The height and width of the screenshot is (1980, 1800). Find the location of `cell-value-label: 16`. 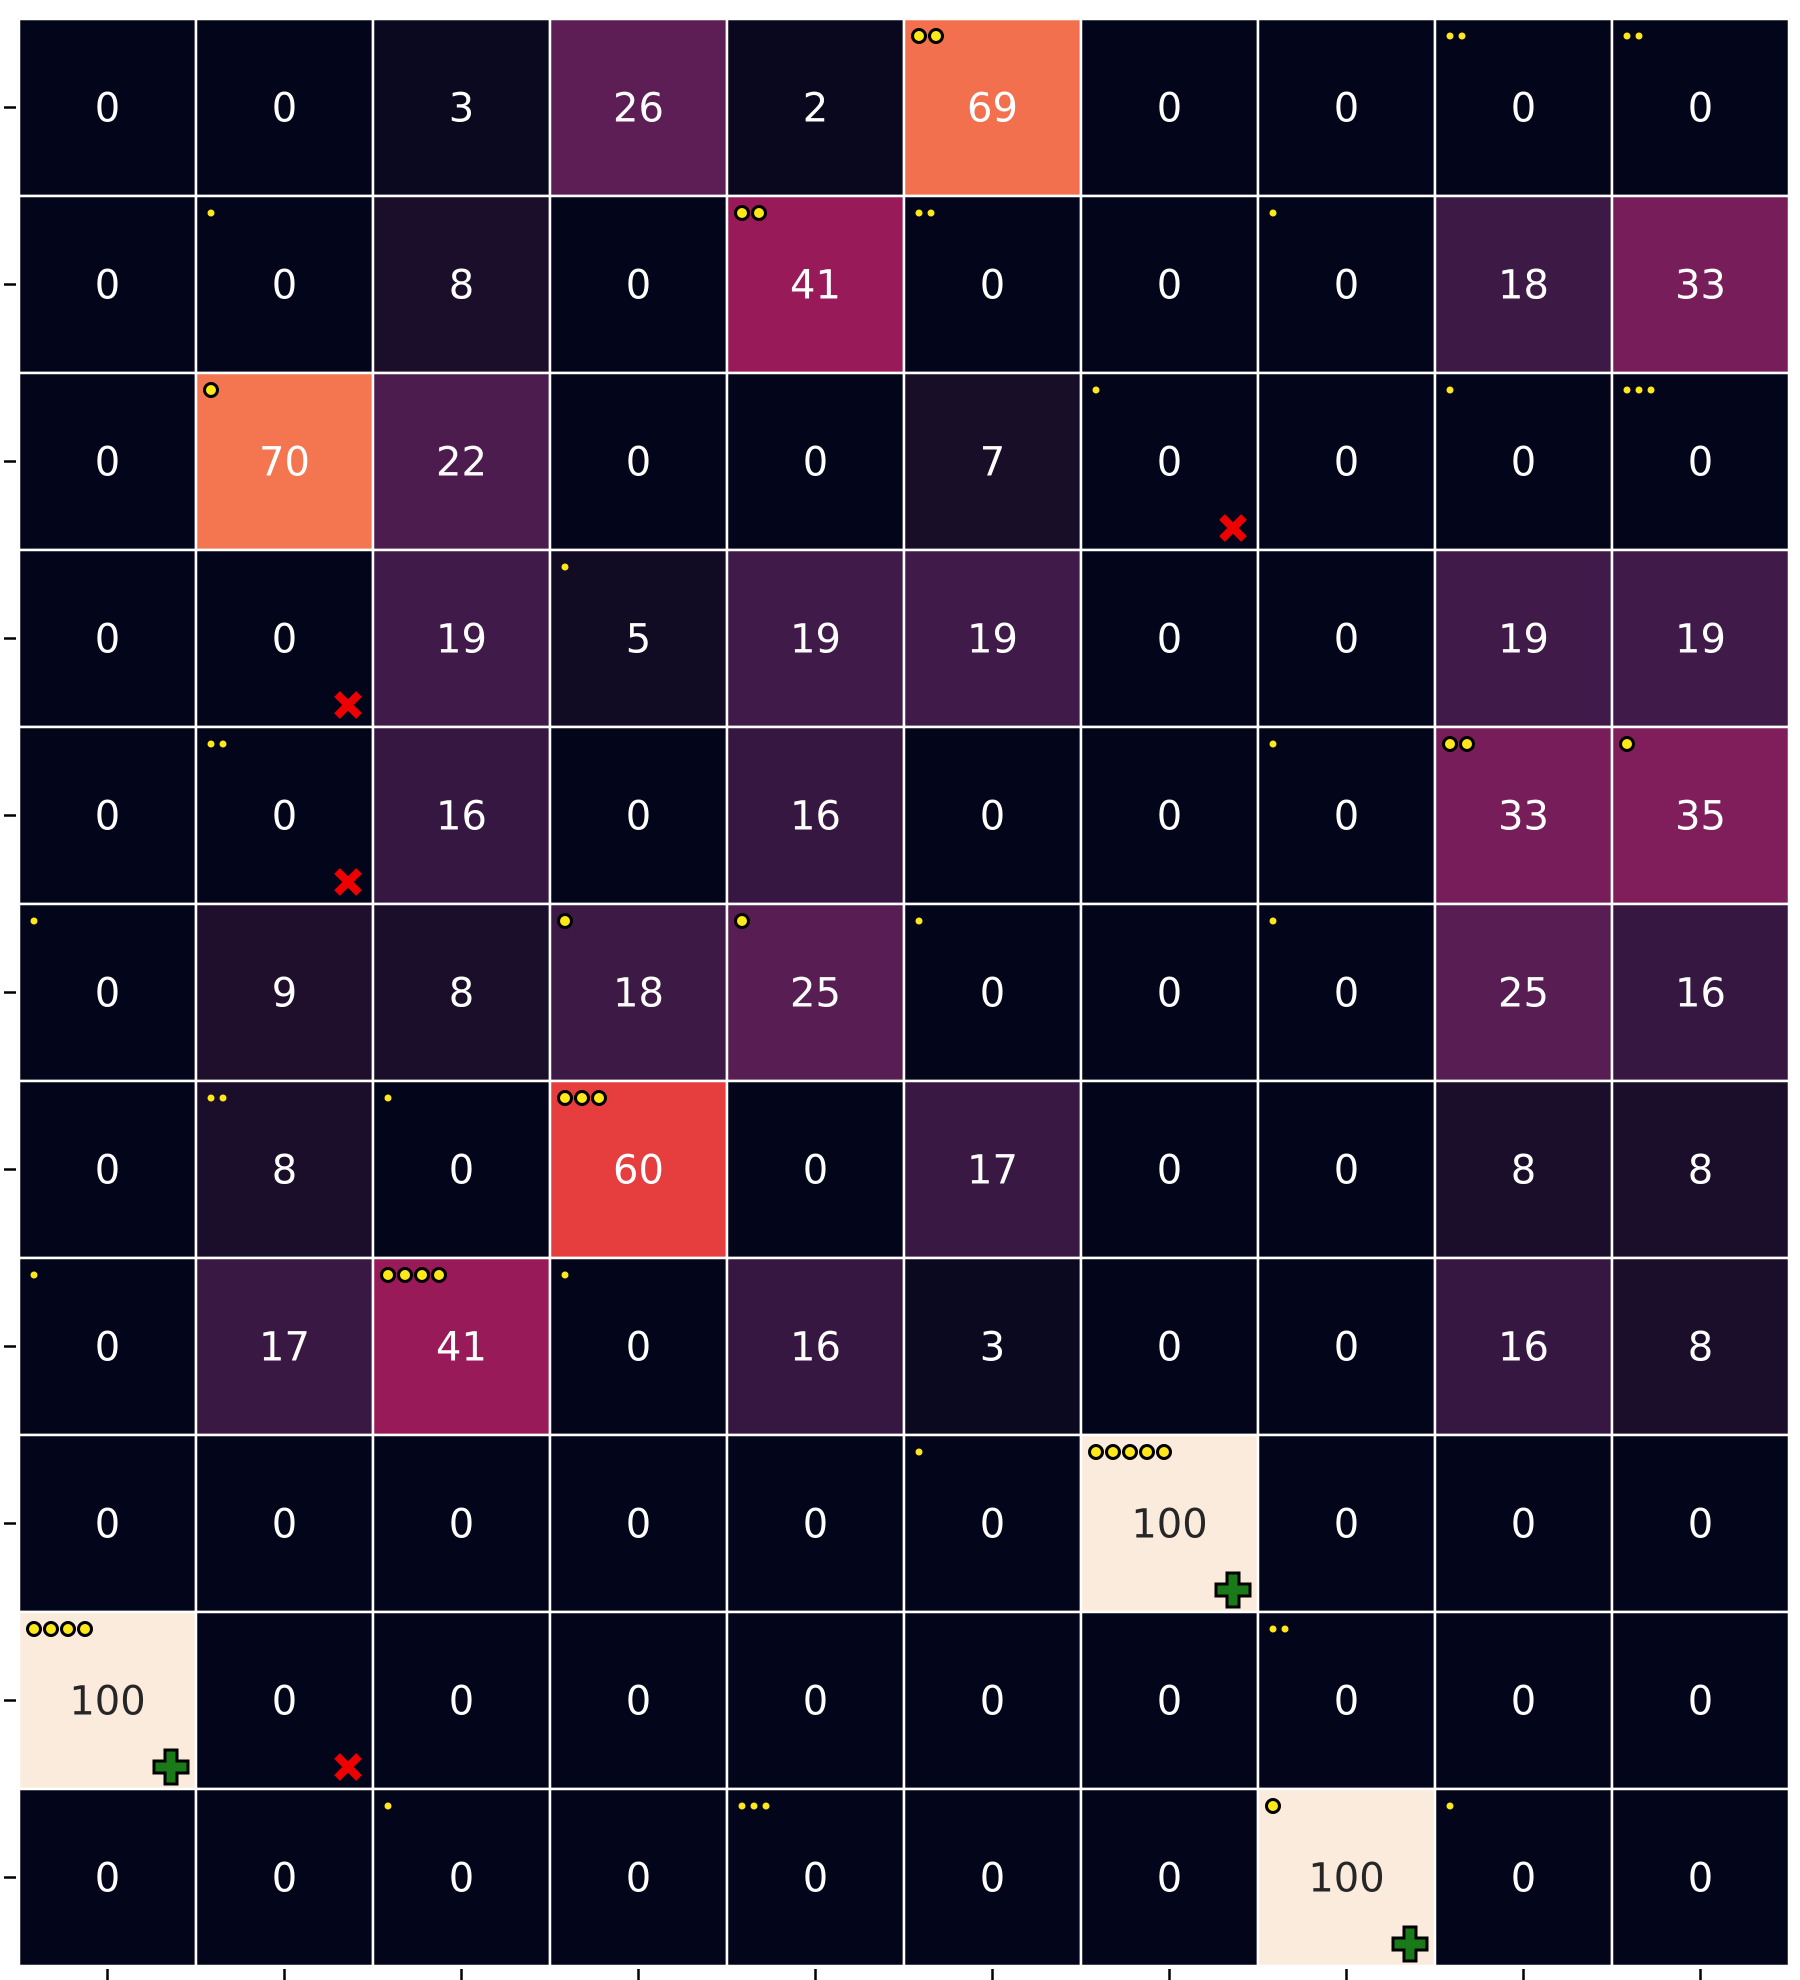

cell-value-label: 16 is located at coordinates (1523, 1348).